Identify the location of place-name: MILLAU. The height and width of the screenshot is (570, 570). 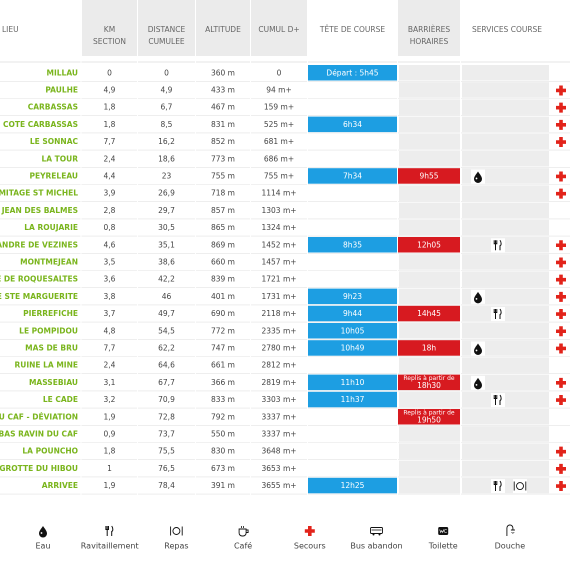
(62, 72).